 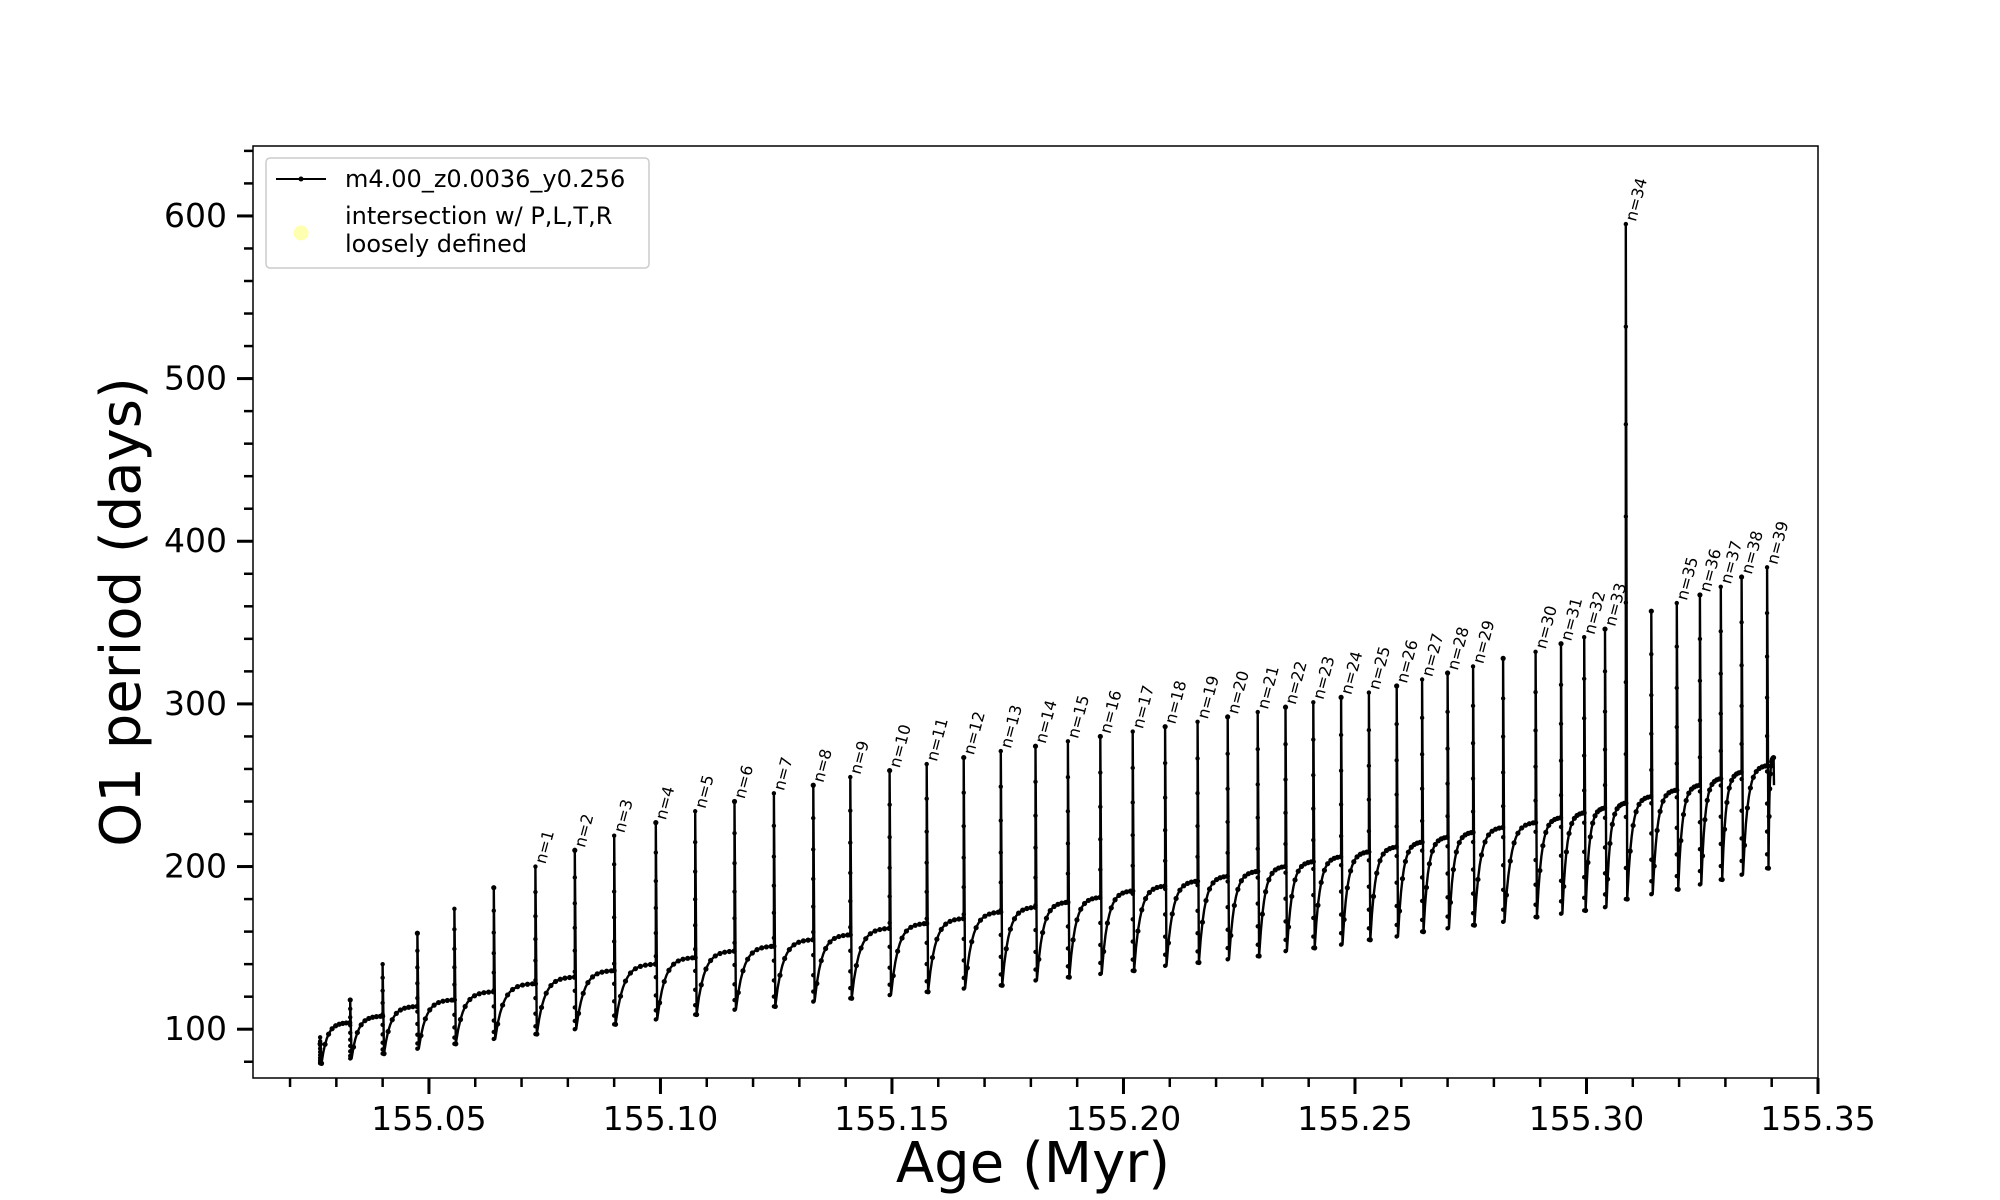 I want to click on pulse-label: n=24, so click(x=1352, y=672).